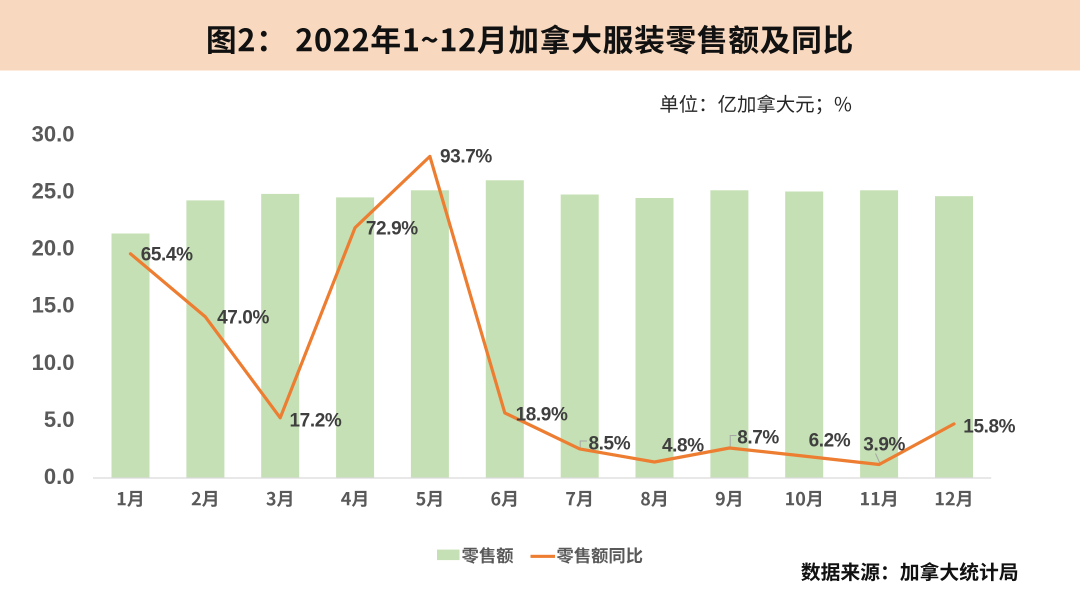 Image resolution: width=1080 pixels, height=613 pixels. Describe the element at coordinates (542, 414) in the screenshot. I see `svg-text: 18.9%` at that location.